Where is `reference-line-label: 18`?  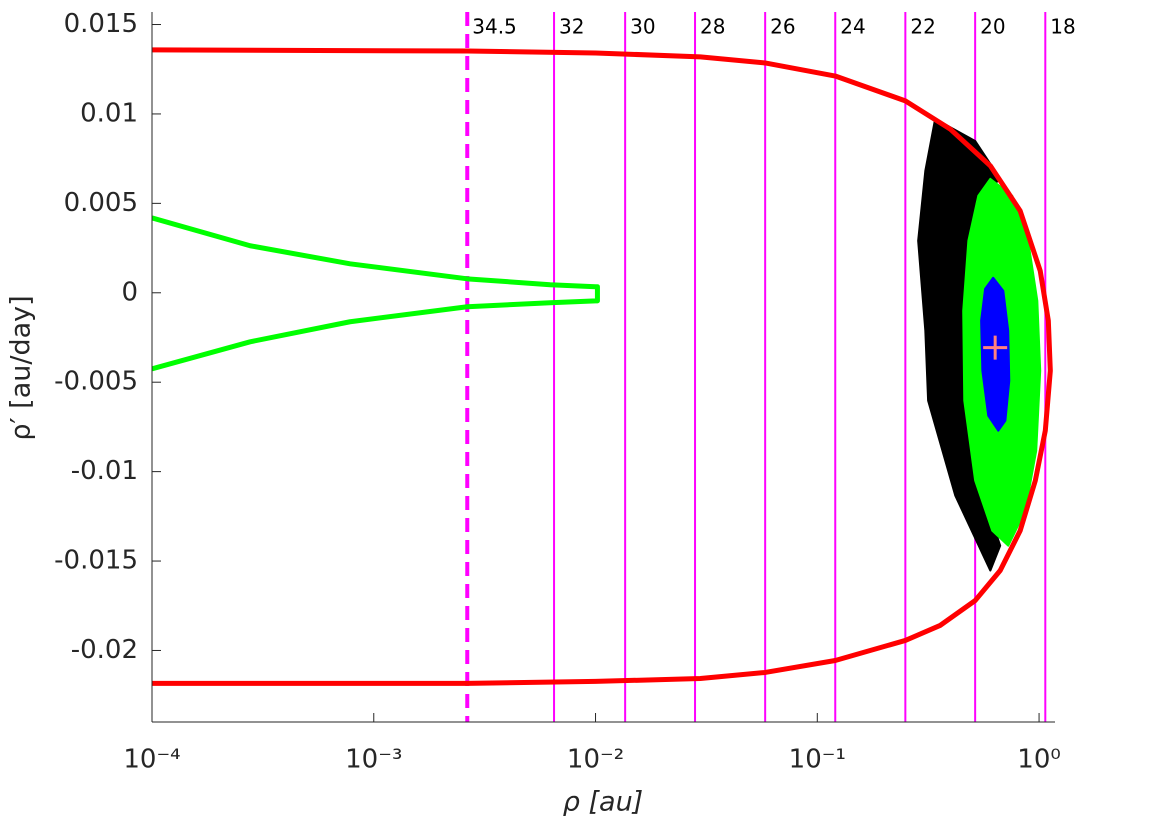
reference-line-label: 18 is located at coordinates (1062, 27).